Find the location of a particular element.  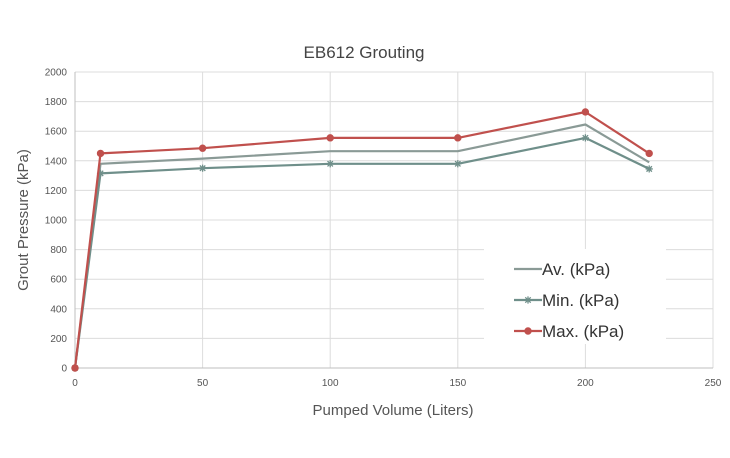

legend-item: Max. (kPa) is located at coordinates (569, 331).